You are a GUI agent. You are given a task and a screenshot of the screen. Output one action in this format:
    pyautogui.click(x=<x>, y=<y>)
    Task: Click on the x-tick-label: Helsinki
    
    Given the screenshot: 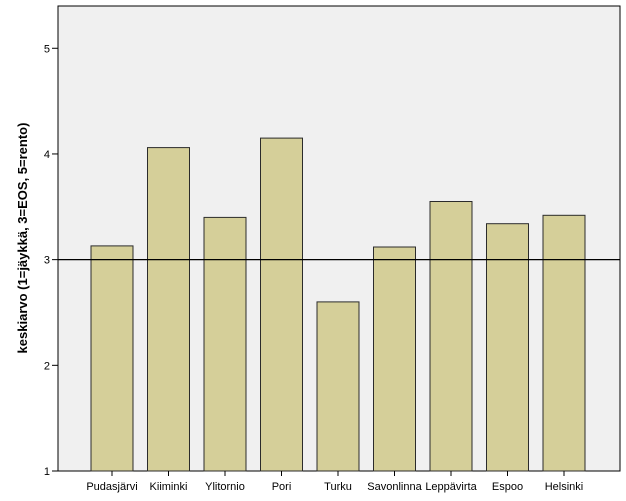 What is the action you would take?
    pyautogui.click(x=564, y=487)
    